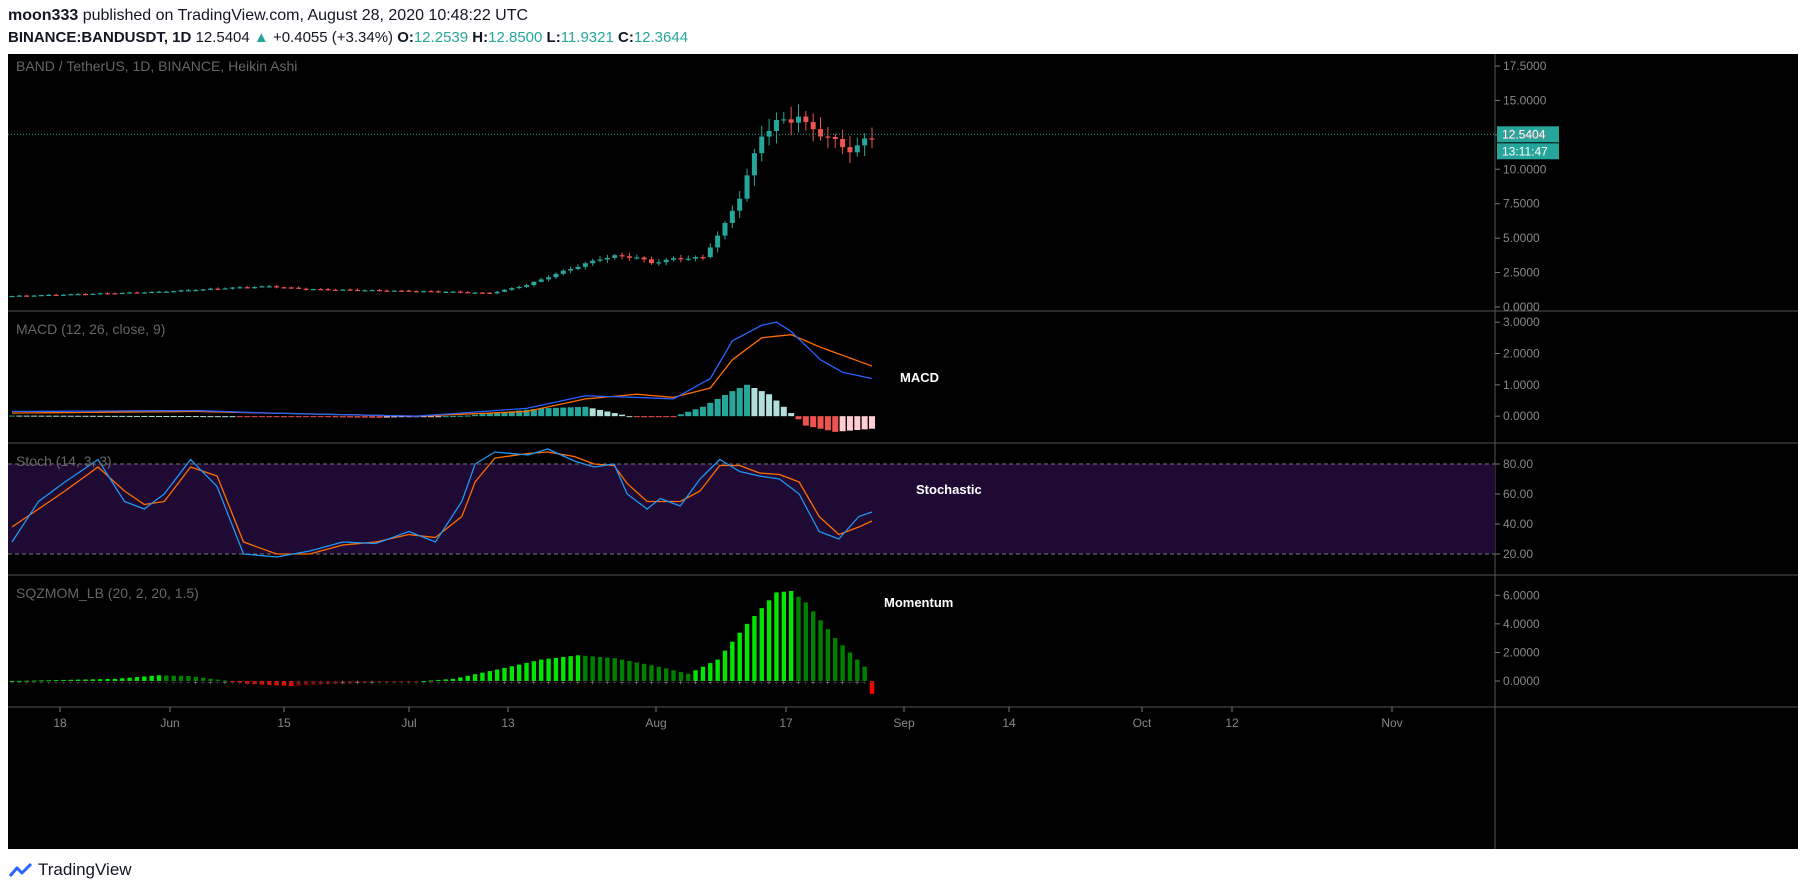 The height and width of the screenshot is (894, 1805). I want to click on footer-brand: TradingView, so click(70, 870).